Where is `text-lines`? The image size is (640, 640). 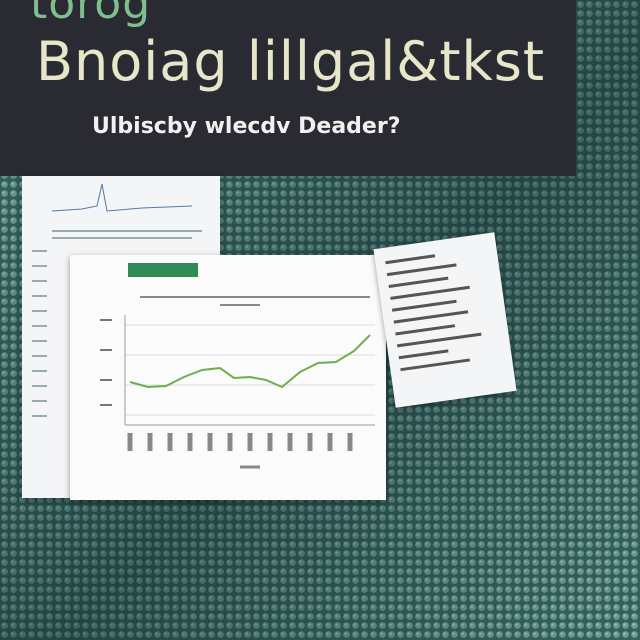
text-lines is located at coordinates (433, 313).